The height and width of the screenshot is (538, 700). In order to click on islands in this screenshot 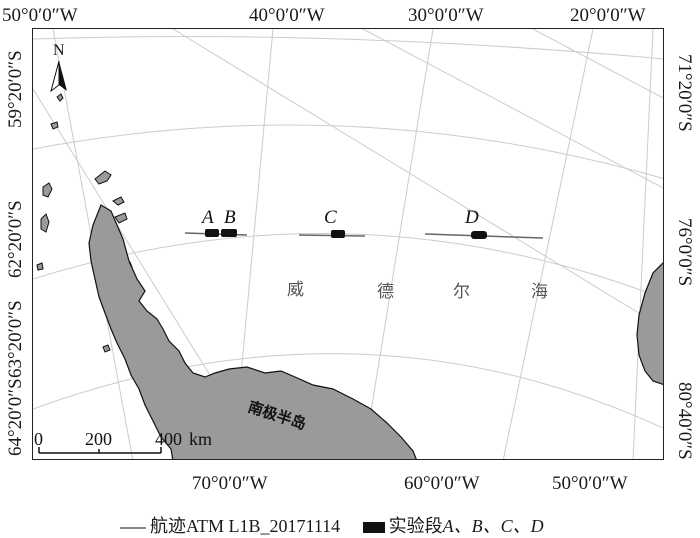, I will do `click(94, 241)`.